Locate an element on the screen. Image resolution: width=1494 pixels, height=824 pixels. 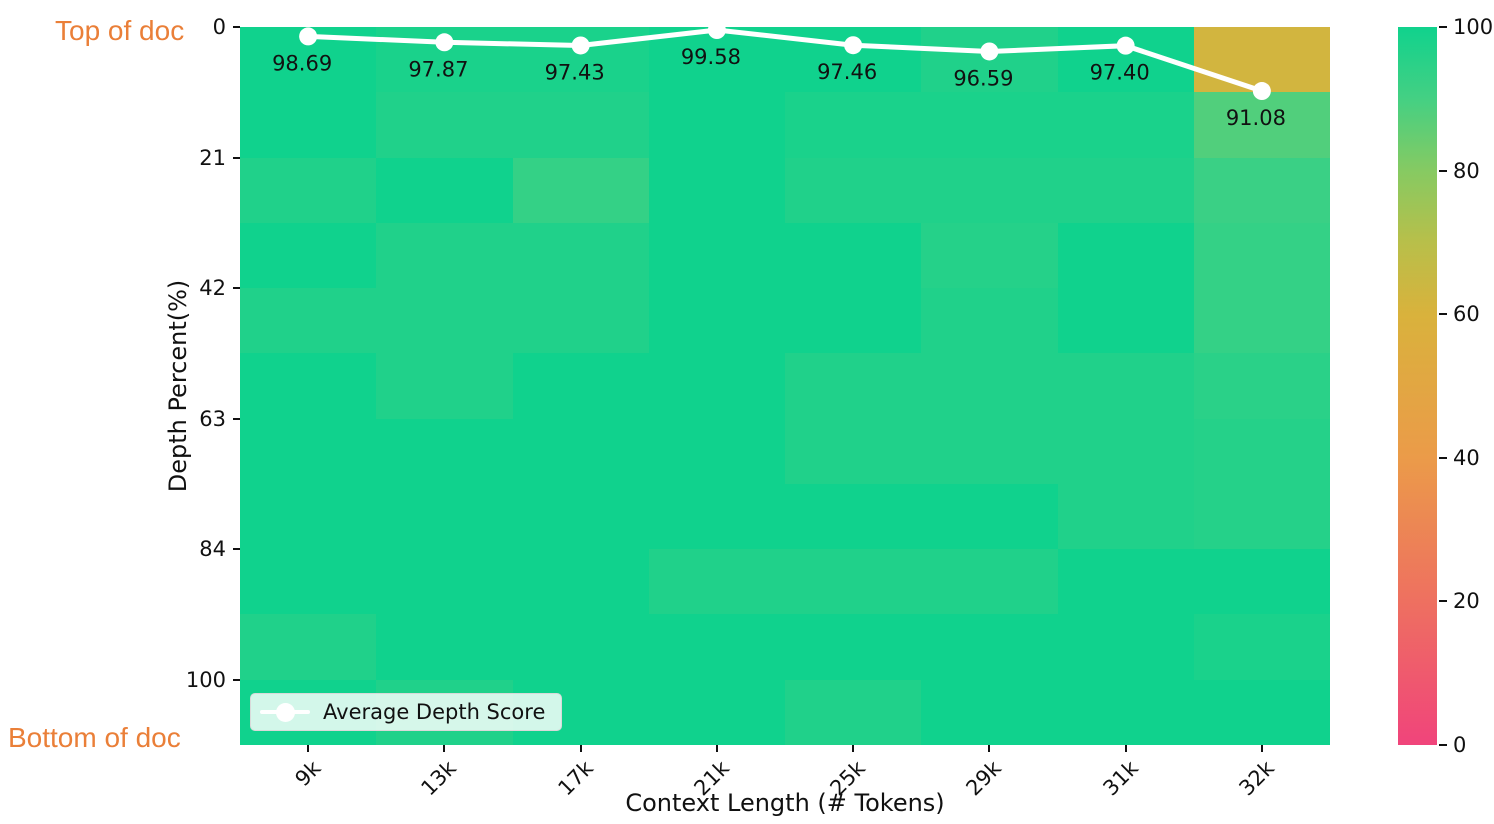
depth-score-value-label: 99.58 is located at coordinates (711, 57).